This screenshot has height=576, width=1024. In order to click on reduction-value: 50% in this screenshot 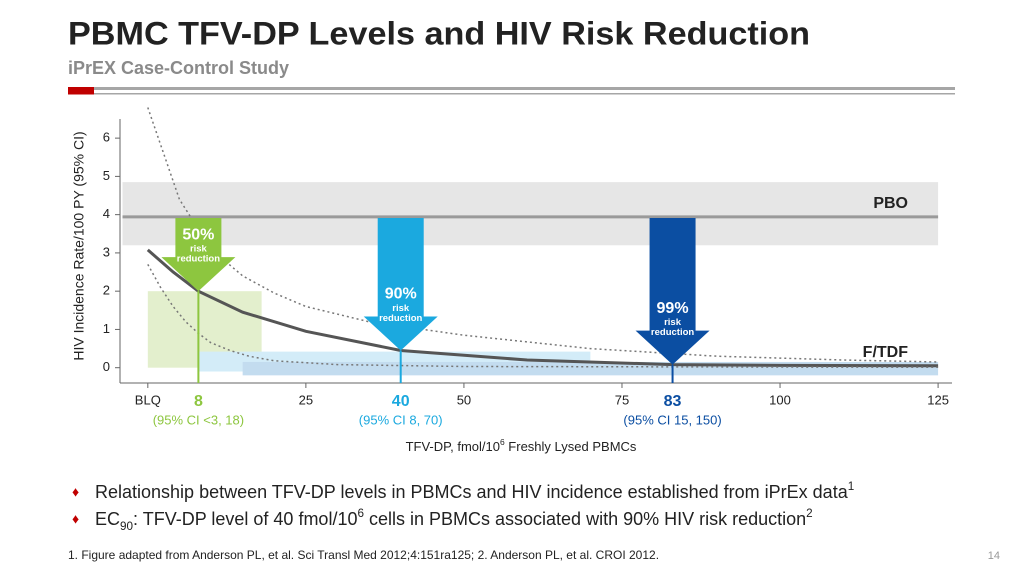, I will do `click(198, 234)`.